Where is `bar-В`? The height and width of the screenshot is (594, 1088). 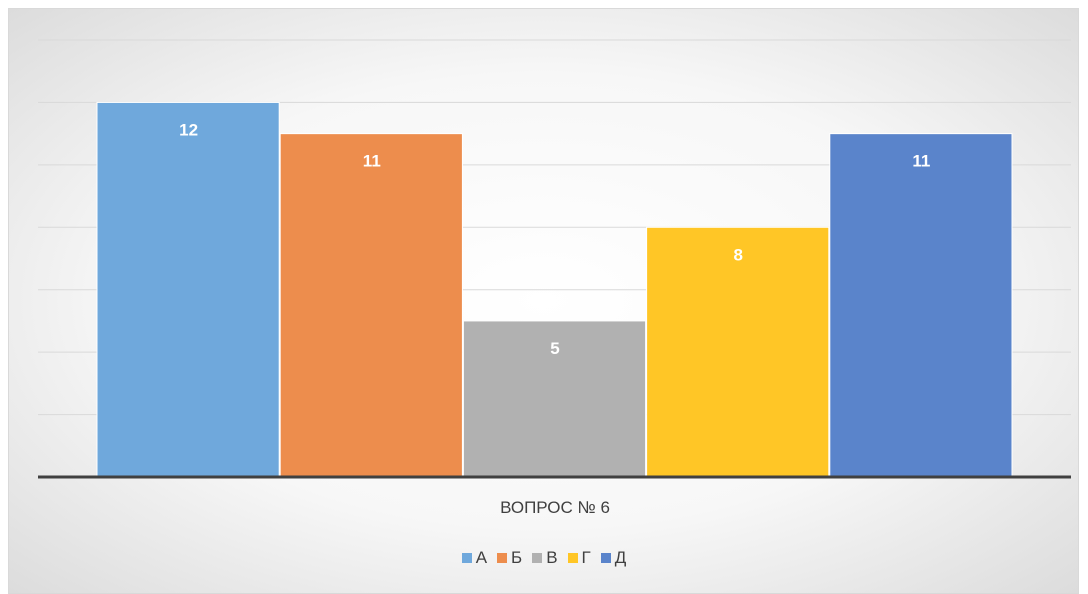 bar-В is located at coordinates (554, 399).